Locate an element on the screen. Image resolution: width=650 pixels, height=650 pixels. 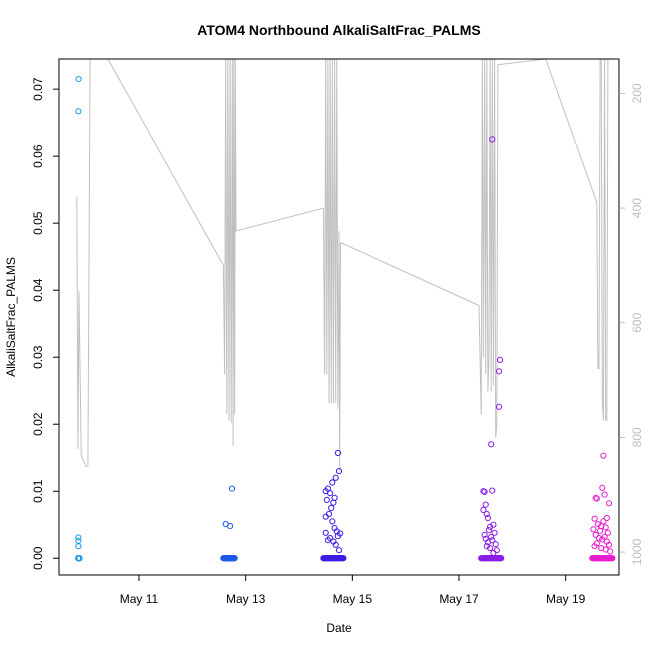
x-tick-label: May 17 is located at coordinates (459, 599).